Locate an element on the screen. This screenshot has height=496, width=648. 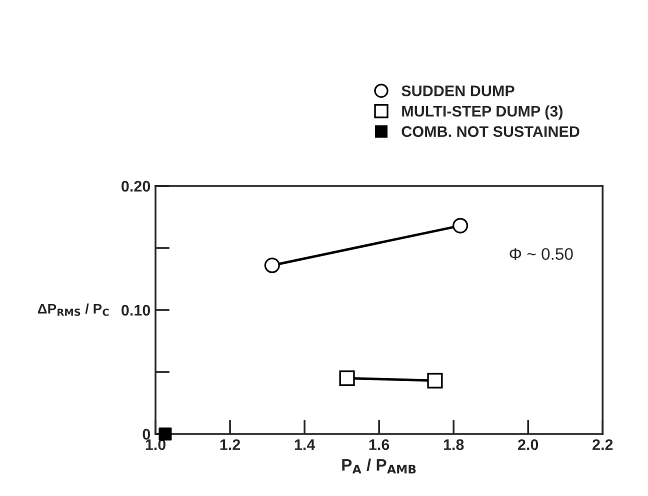
x-tick-label: 1.2 is located at coordinates (230, 444).